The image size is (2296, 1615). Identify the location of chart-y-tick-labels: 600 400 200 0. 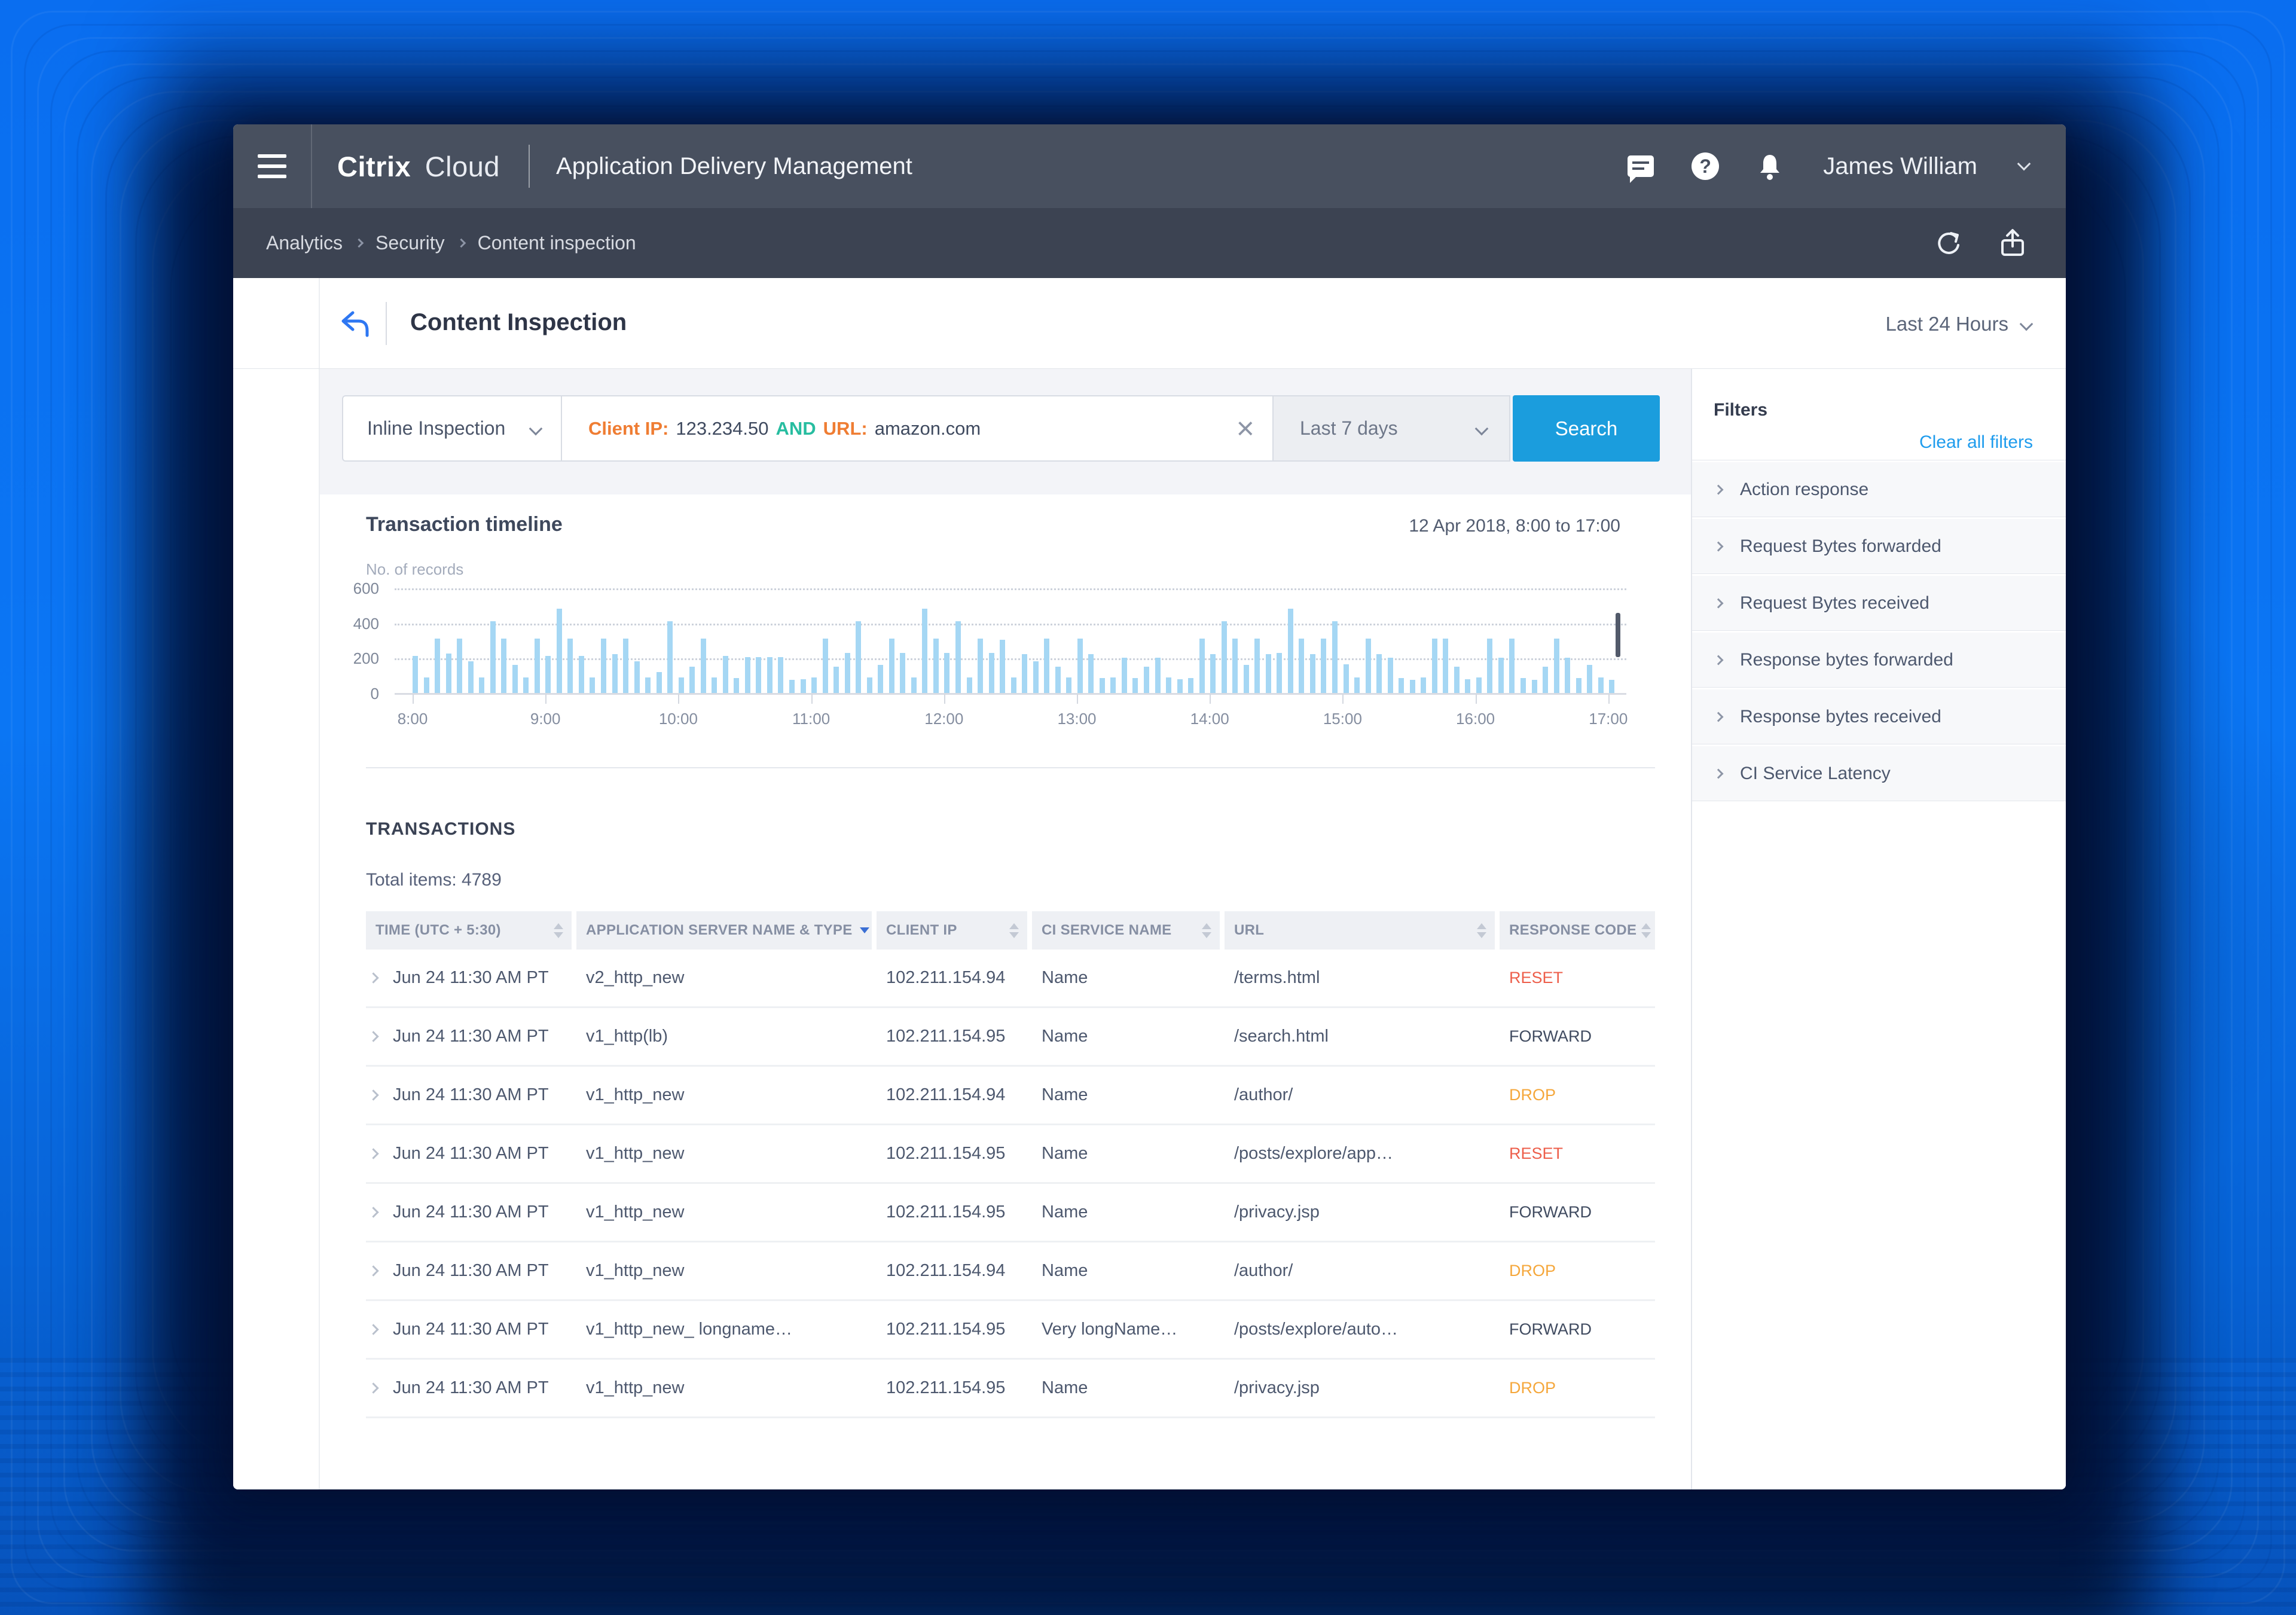
(356, 641).